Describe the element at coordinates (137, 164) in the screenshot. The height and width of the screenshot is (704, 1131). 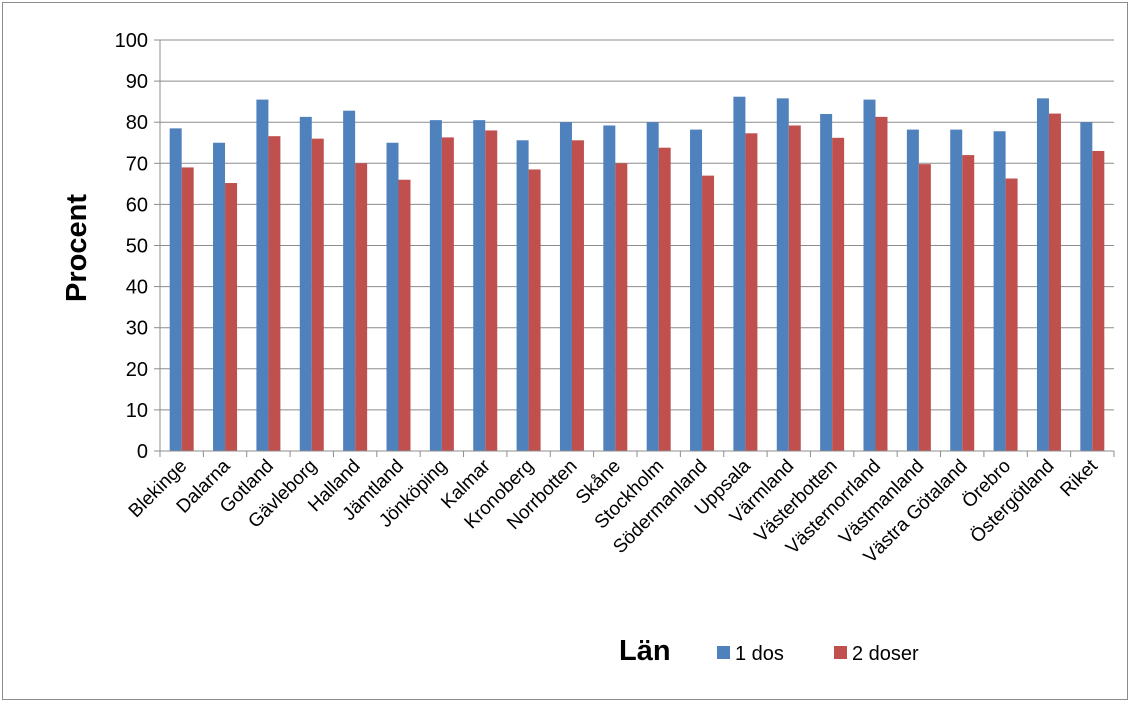
I see `y-tick-label: 70` at that location.